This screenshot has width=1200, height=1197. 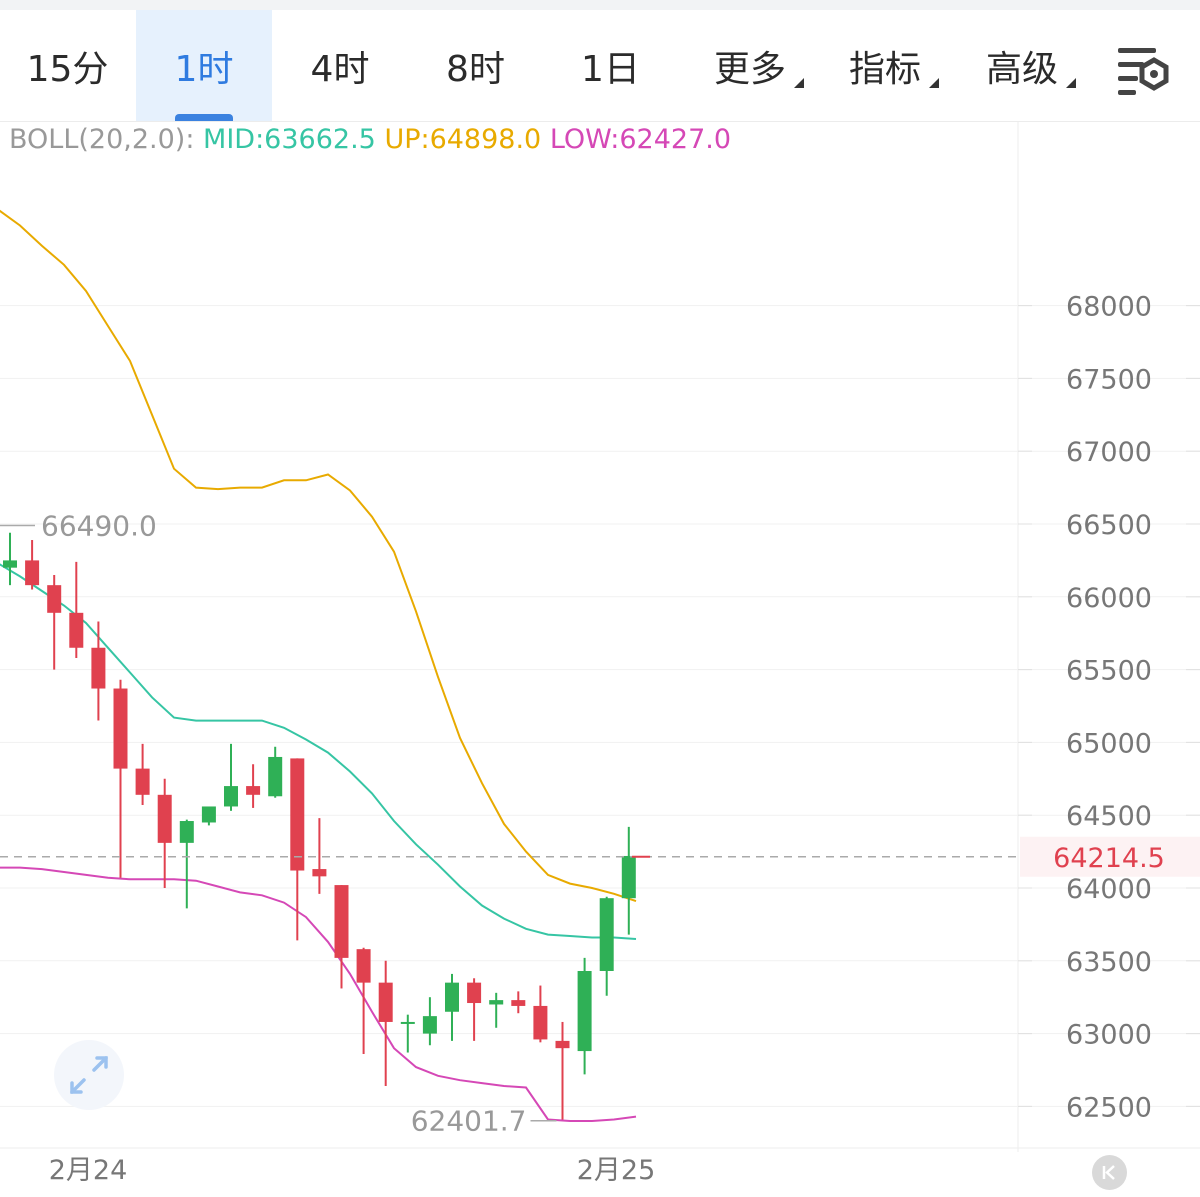 I want to click on tab-8h: 8时, so click(x=475, y=65).